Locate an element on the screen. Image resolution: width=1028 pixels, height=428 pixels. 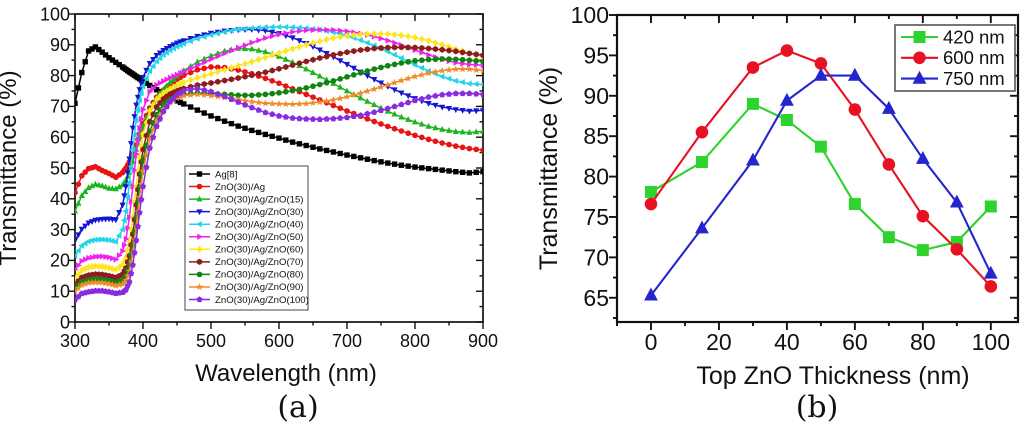
svg-text: 65 is located at coordinates (596, 298).